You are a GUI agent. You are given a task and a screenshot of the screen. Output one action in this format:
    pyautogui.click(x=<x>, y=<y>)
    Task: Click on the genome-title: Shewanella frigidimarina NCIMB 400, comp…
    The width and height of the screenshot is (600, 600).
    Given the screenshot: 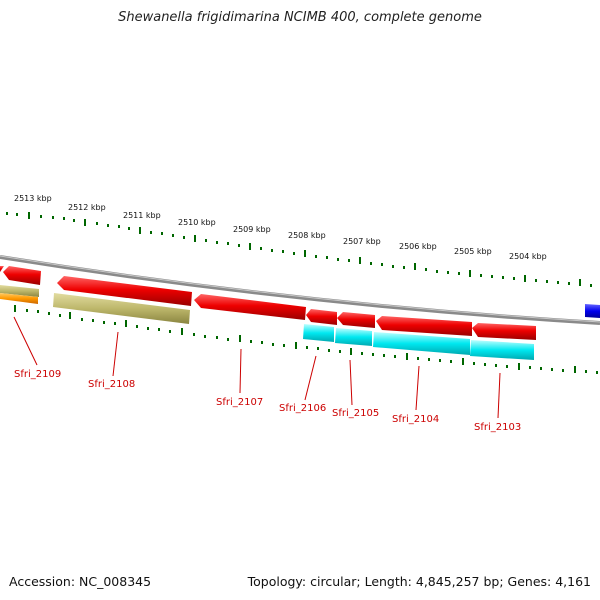 What is the action you would take?
    pyautogui.click(x=300, y=17)
    